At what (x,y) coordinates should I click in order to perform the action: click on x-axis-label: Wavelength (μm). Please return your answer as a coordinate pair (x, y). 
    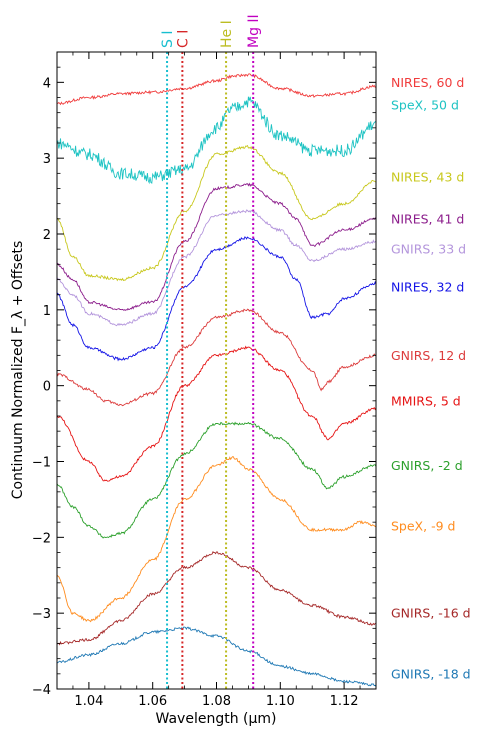
    Looking at the image, I should click on (216, 719).